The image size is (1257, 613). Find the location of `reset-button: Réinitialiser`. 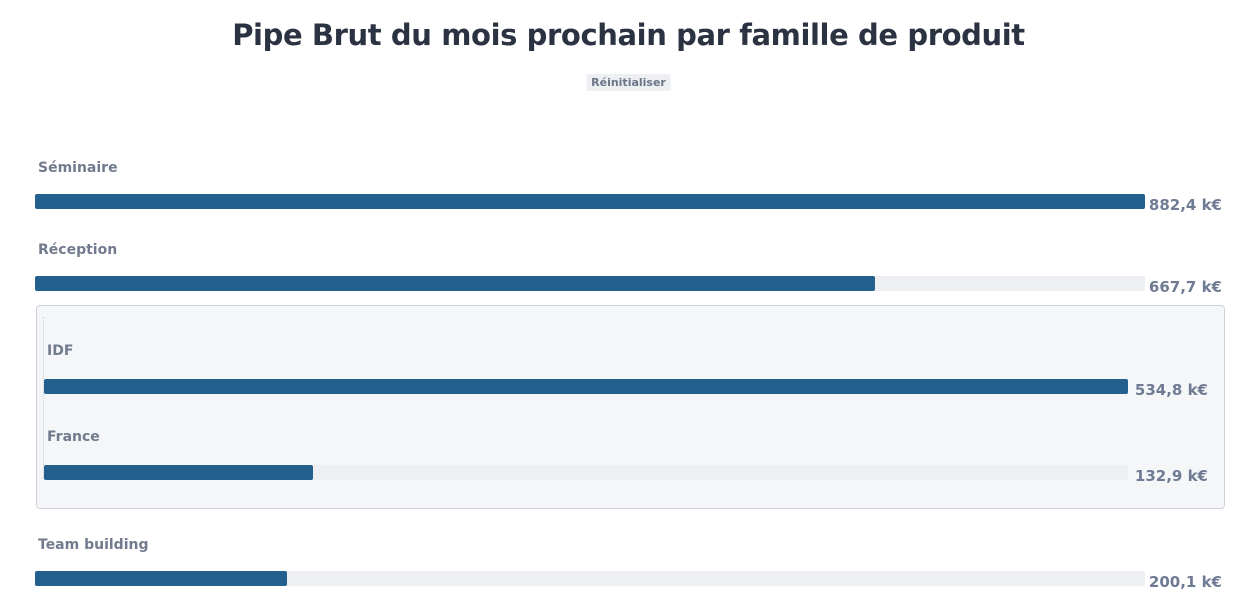

reset-button: Réinitialiser is located at coordinates (628, 82).